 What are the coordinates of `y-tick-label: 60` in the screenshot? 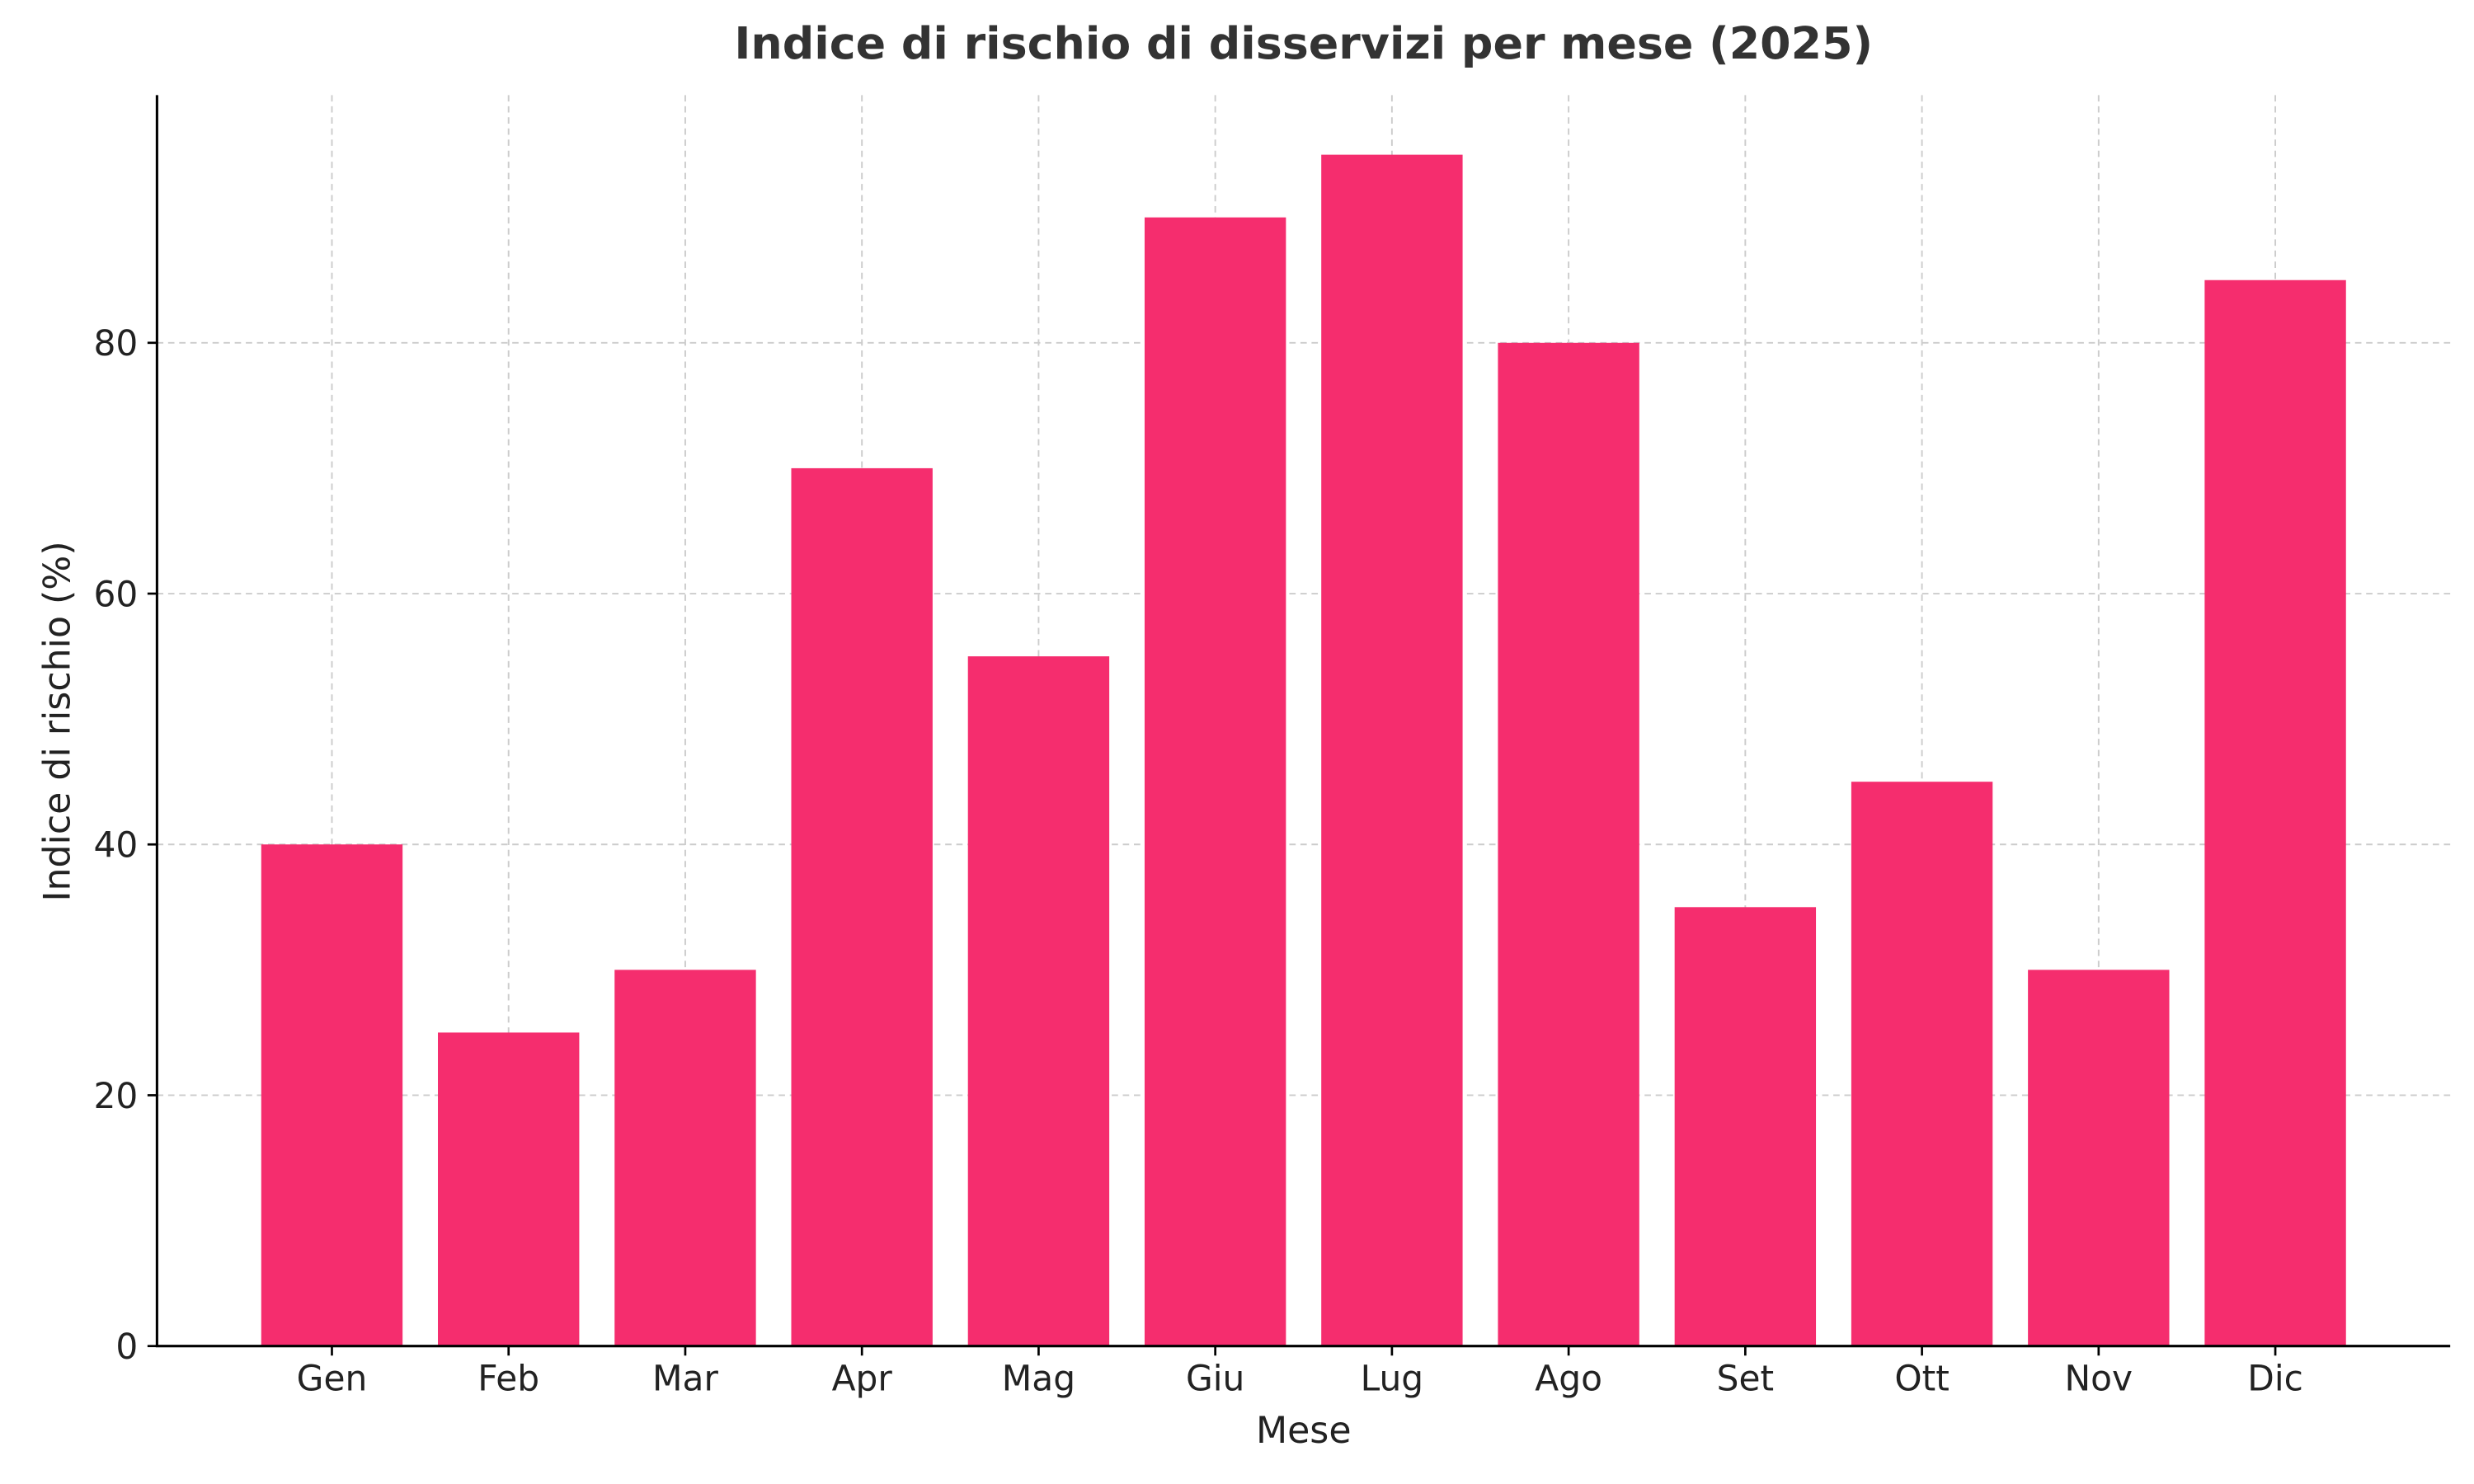 It's located at (115, 594).